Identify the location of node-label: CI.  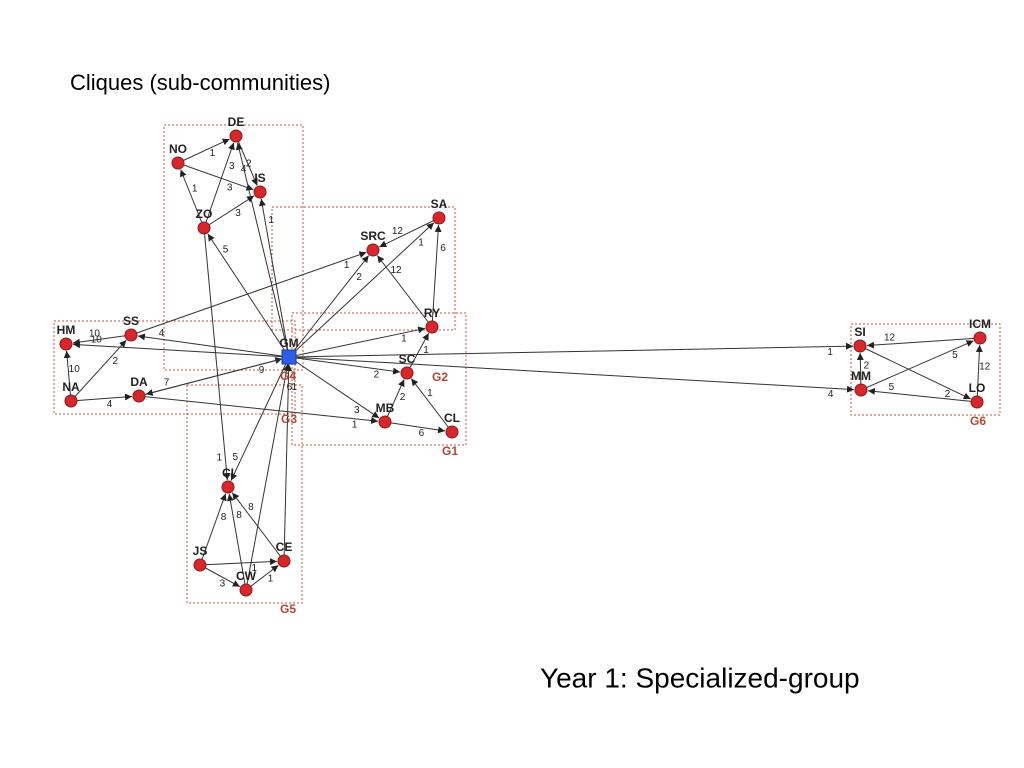
(228, 473).